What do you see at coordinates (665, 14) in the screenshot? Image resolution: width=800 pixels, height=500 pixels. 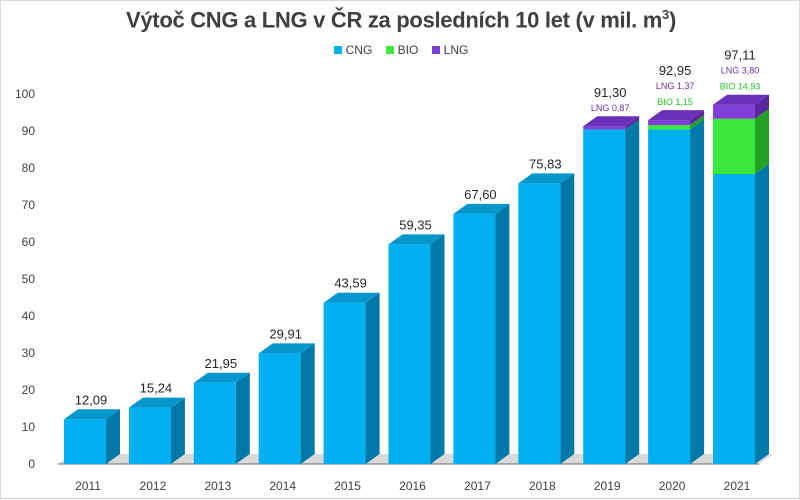 I see `chart-title-superscript: 3` at bounding box center [665, 14].